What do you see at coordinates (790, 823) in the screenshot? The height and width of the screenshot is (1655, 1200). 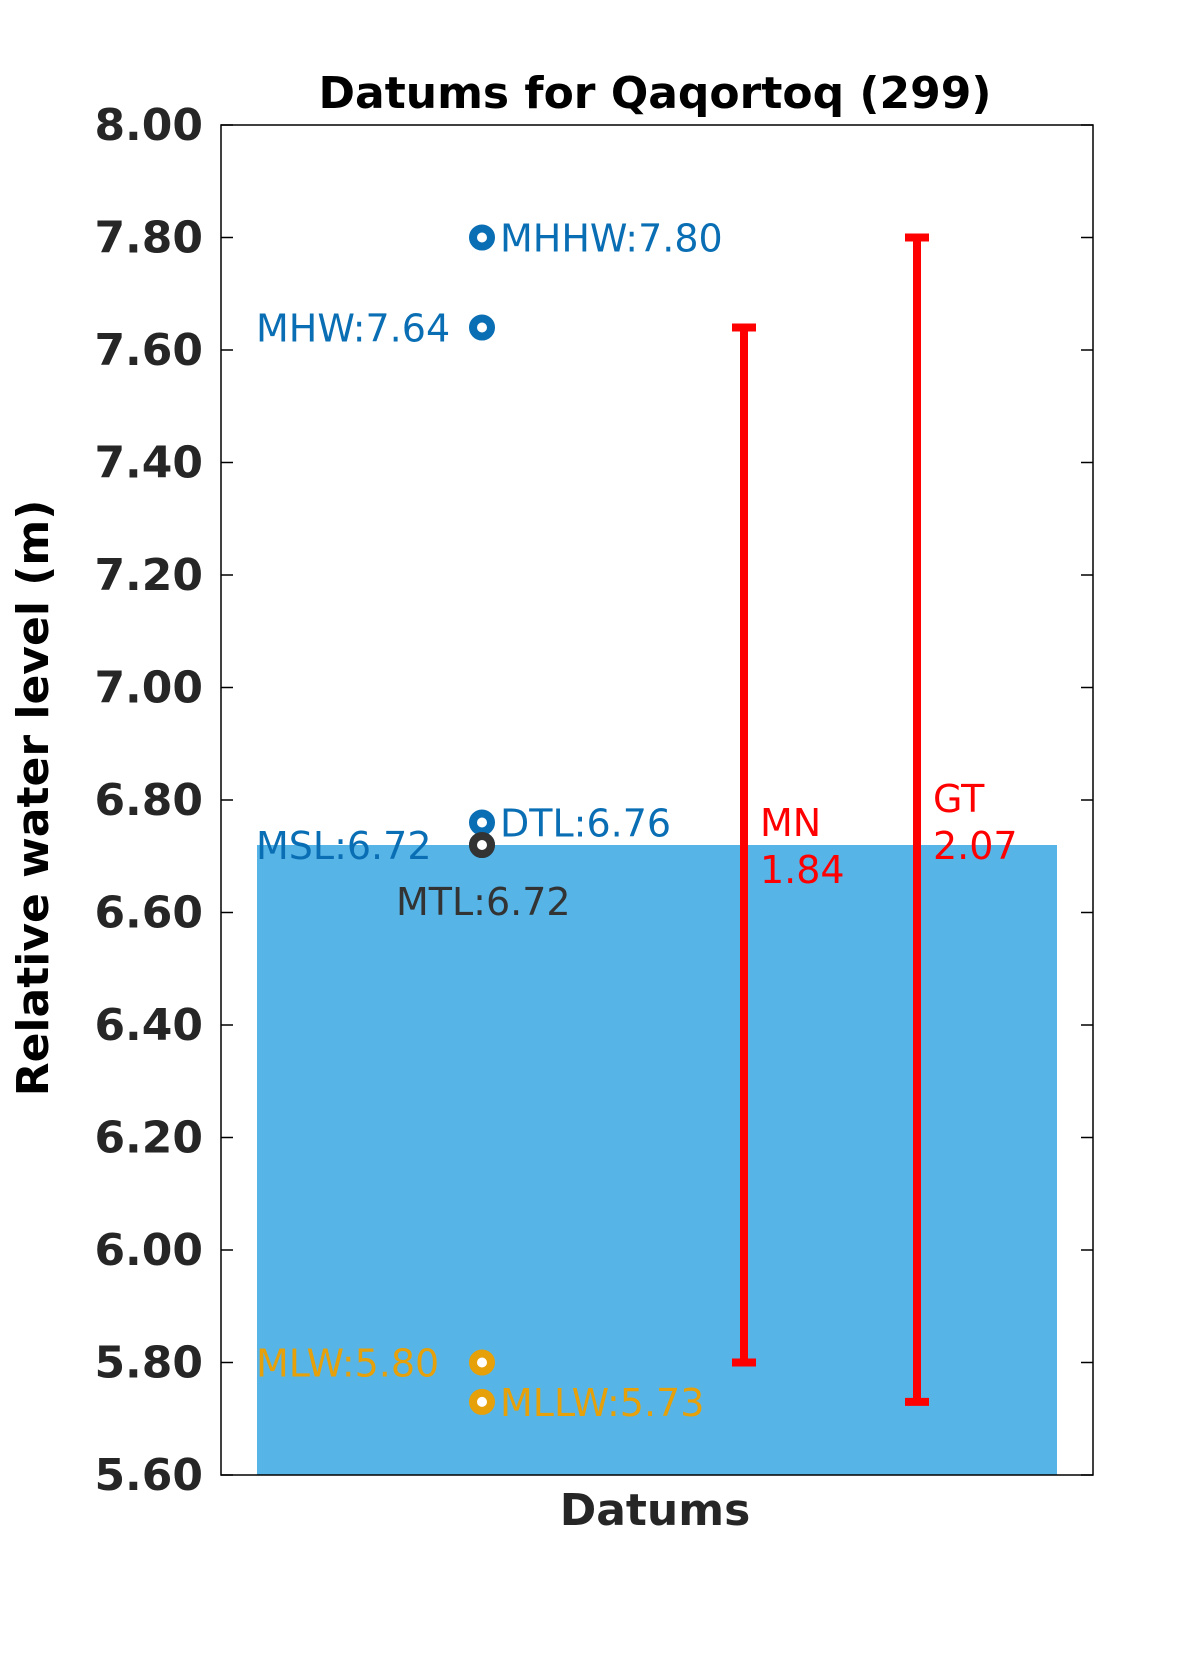 I see `range-name: MN` at bounding box center [790, 823].